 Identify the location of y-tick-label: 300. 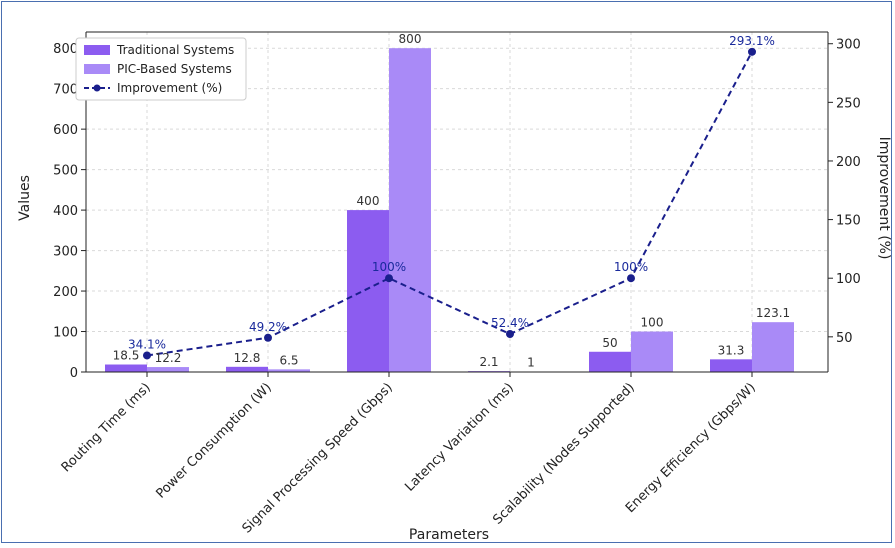
(65, 252).